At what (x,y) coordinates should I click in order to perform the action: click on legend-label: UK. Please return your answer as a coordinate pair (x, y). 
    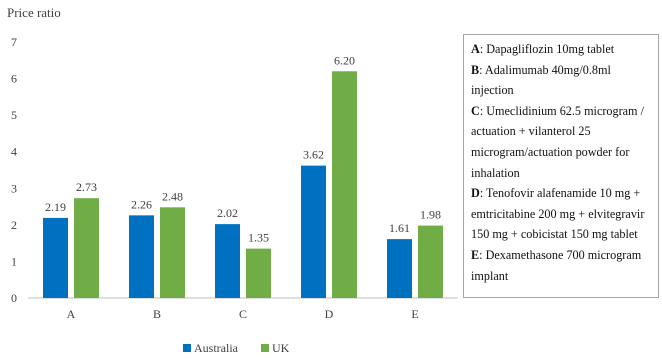
    Looking at the image, I should click on (281, 348).